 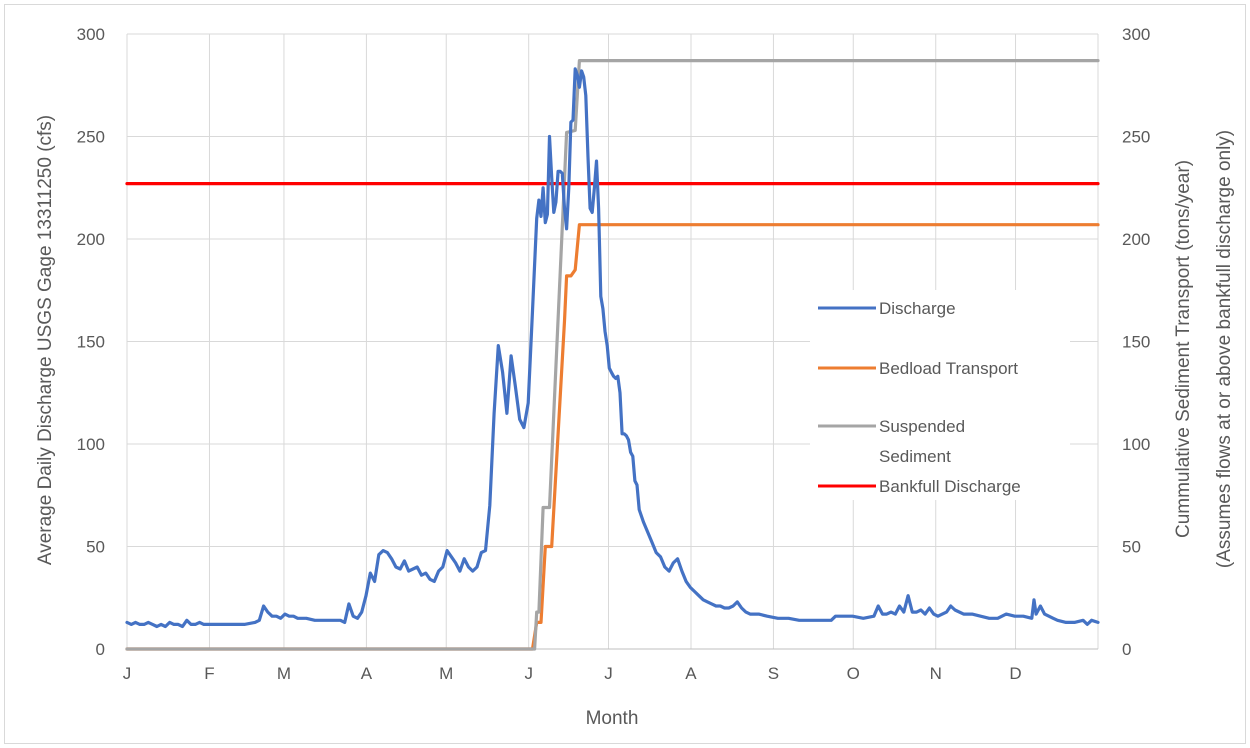 What do you see at coordinates (91, 34) in the screenshot?
I see `left-tick-label: 300` at bounding box center [91, 34].